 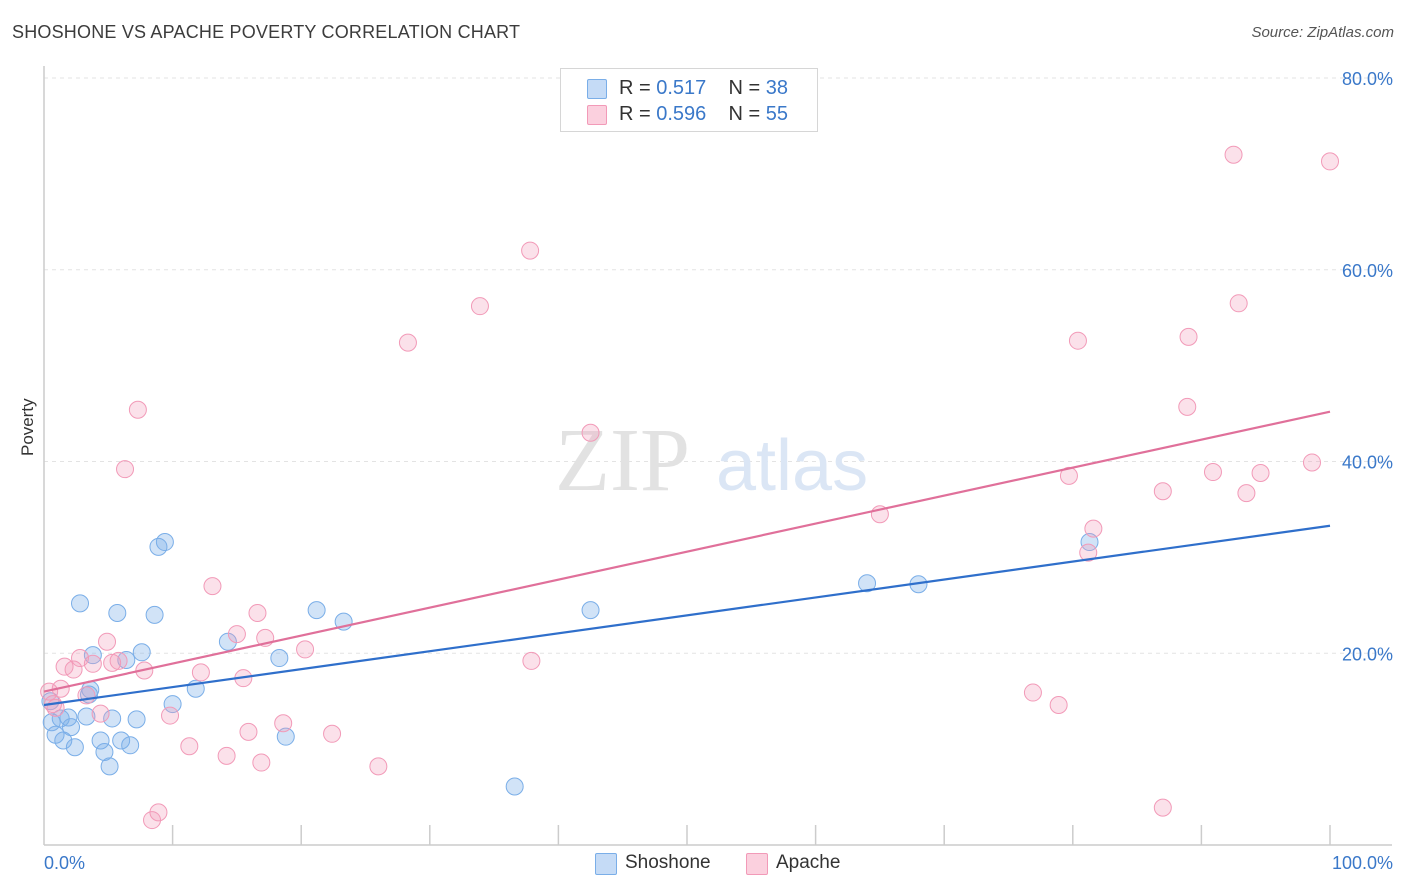 What do you see at coordinates (1367, 463) in the screenshot?
I see `y-tick-label: 40.0%` at bounding box center [1367, 463].